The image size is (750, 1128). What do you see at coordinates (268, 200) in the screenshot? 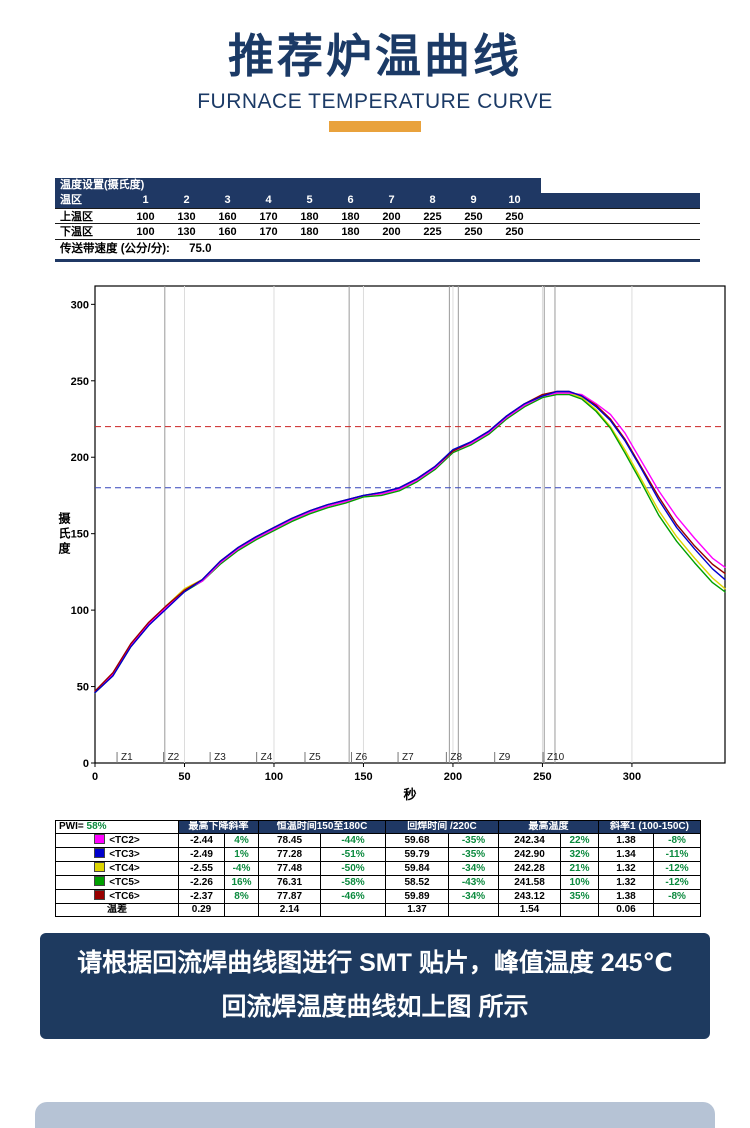
I see `settings-cell: 4` at bounding box center [268, 200].